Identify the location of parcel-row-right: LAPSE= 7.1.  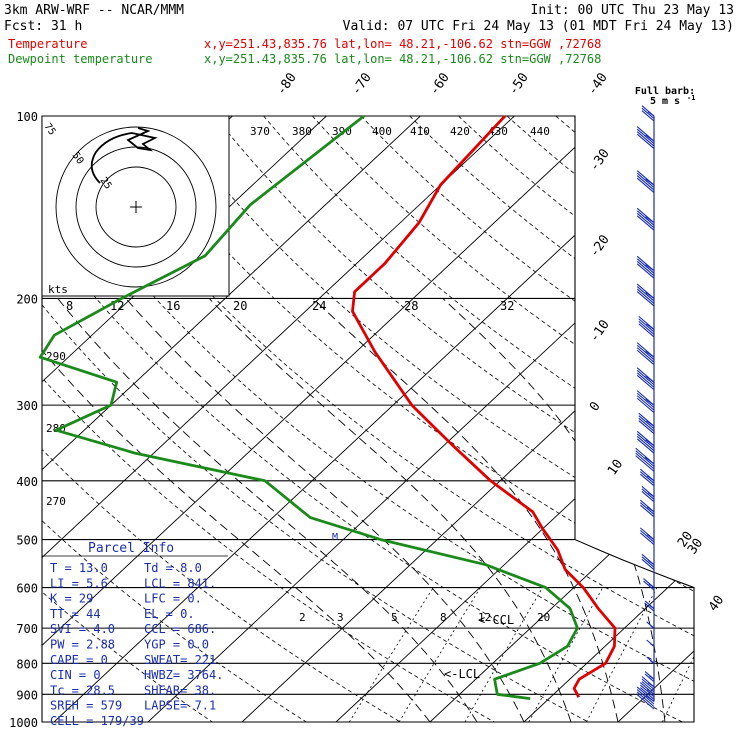
(180, 706).